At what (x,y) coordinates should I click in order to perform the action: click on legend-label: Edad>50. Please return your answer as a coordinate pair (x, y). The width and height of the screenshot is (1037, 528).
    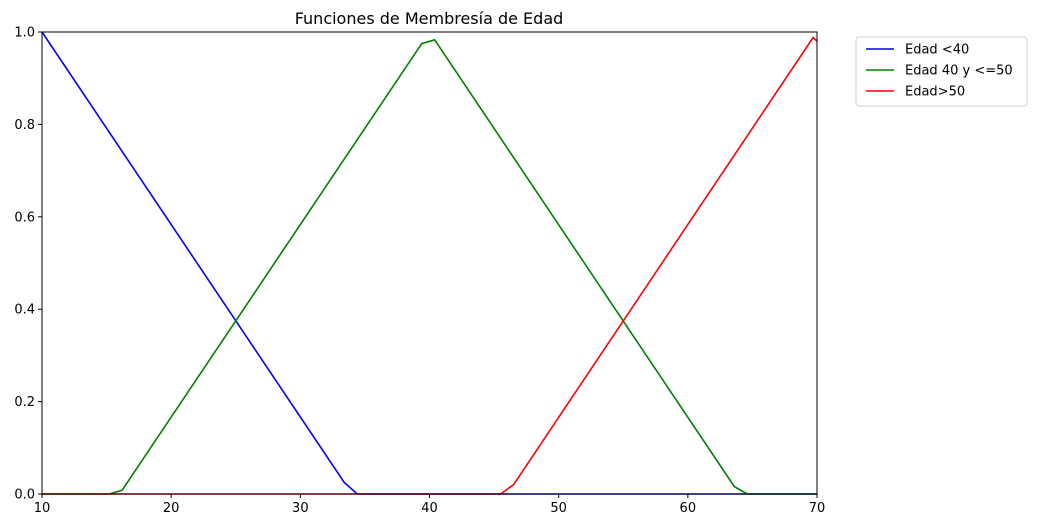
    Looking at the image, I should click on (935, 92).